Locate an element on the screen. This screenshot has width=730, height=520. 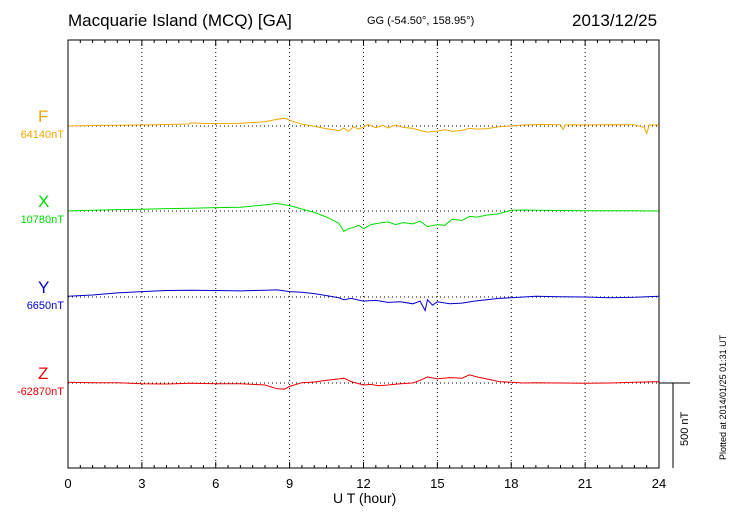
series-name-y: Y is located at coordinates (44, 287).